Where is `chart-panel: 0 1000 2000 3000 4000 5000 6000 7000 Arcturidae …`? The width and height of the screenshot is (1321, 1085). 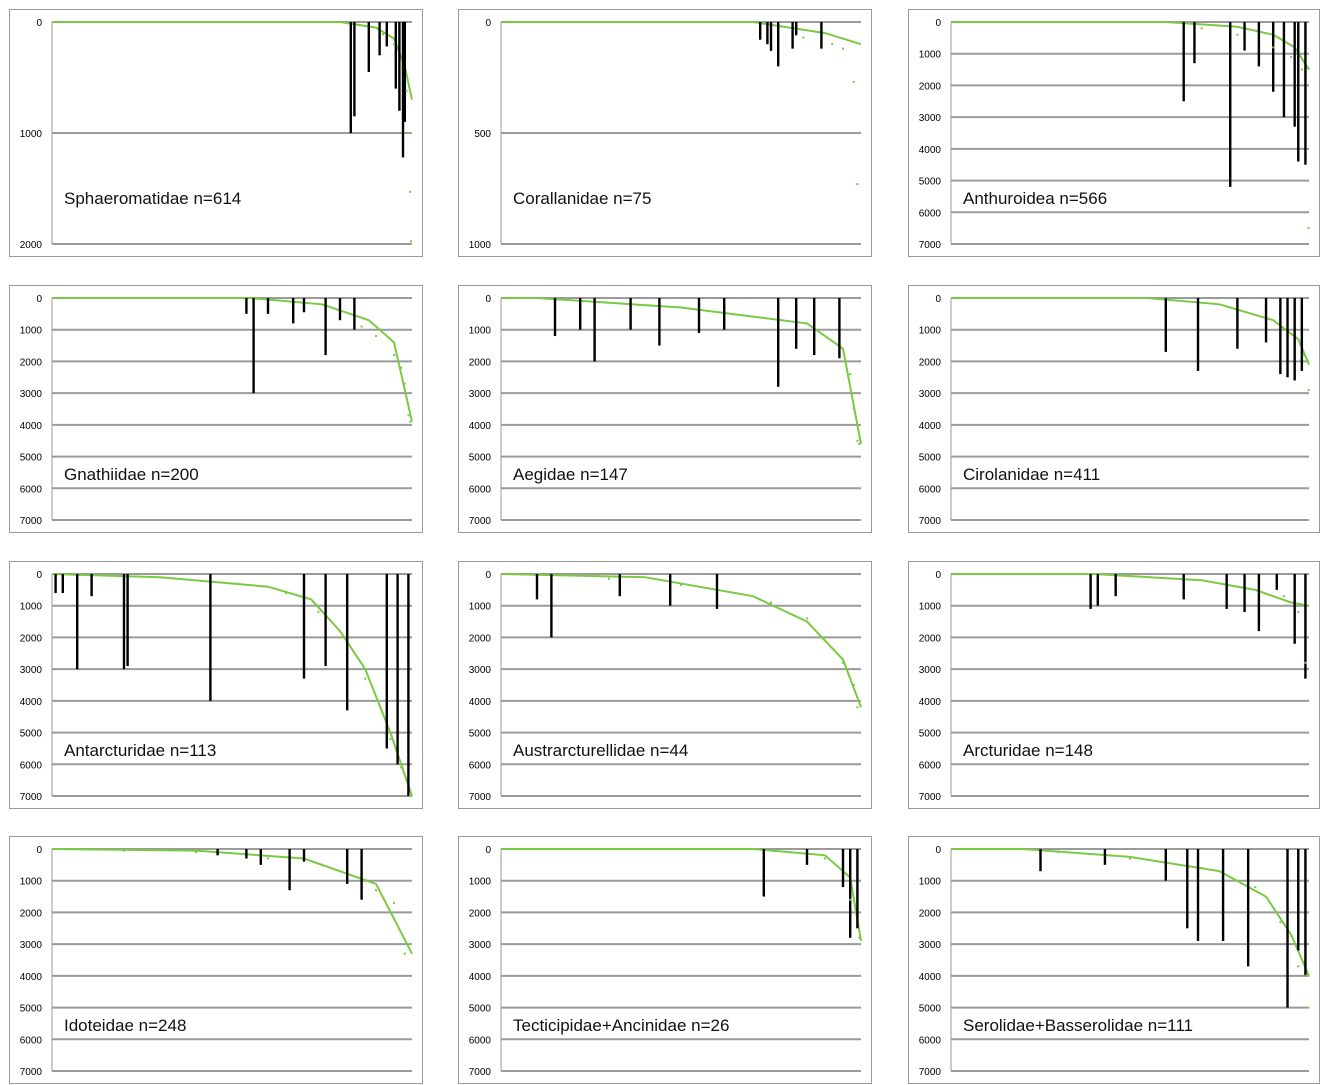
chart-panel: 0 1000 2000 3000 4000 5000 6000 7000 Arcturidae … is located at coordinates (1114, 685).